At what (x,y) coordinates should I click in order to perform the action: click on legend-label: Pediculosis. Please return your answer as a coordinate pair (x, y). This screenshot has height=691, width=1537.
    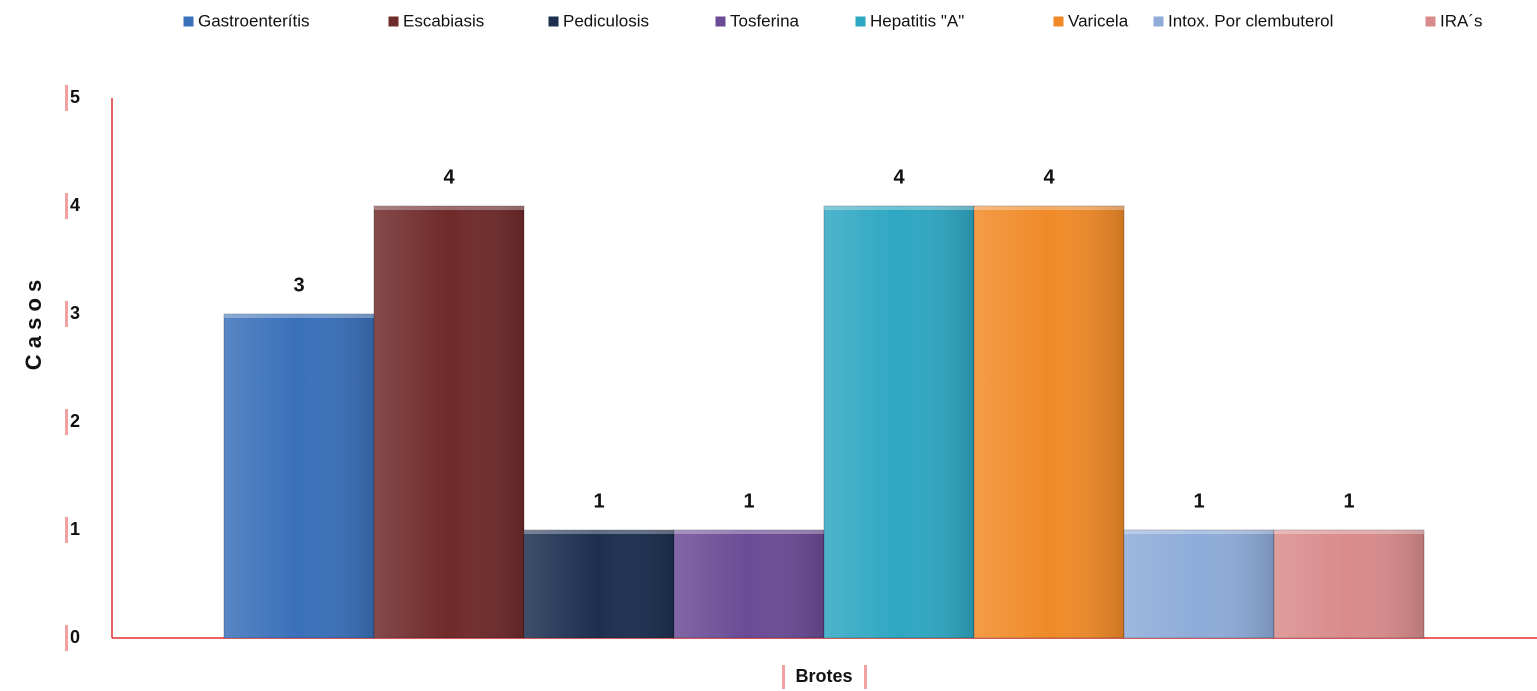
    Looking at the image, I should click on (606, 20).